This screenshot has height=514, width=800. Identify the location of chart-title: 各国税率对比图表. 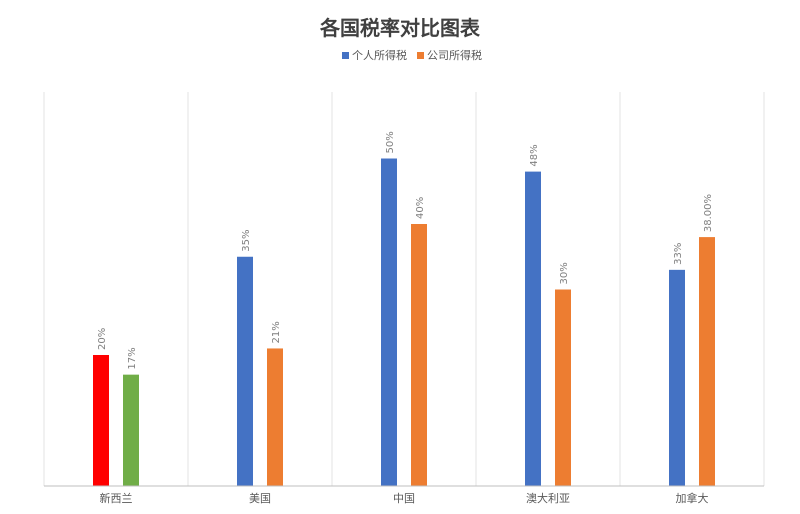
(400, 28).